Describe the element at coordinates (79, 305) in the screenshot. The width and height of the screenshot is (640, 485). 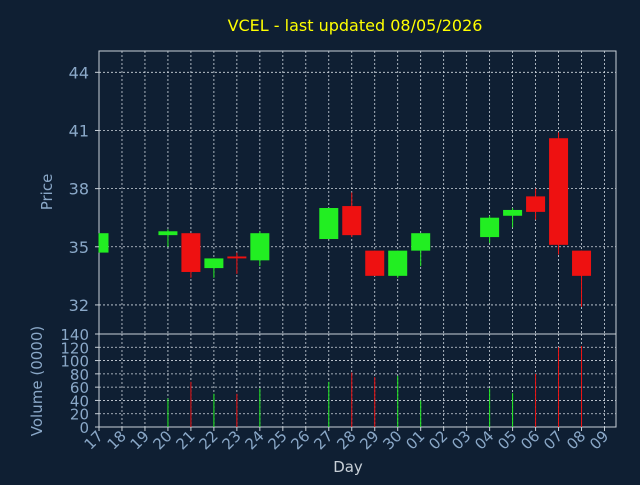
I see `price-tick-label: 32` at that location.